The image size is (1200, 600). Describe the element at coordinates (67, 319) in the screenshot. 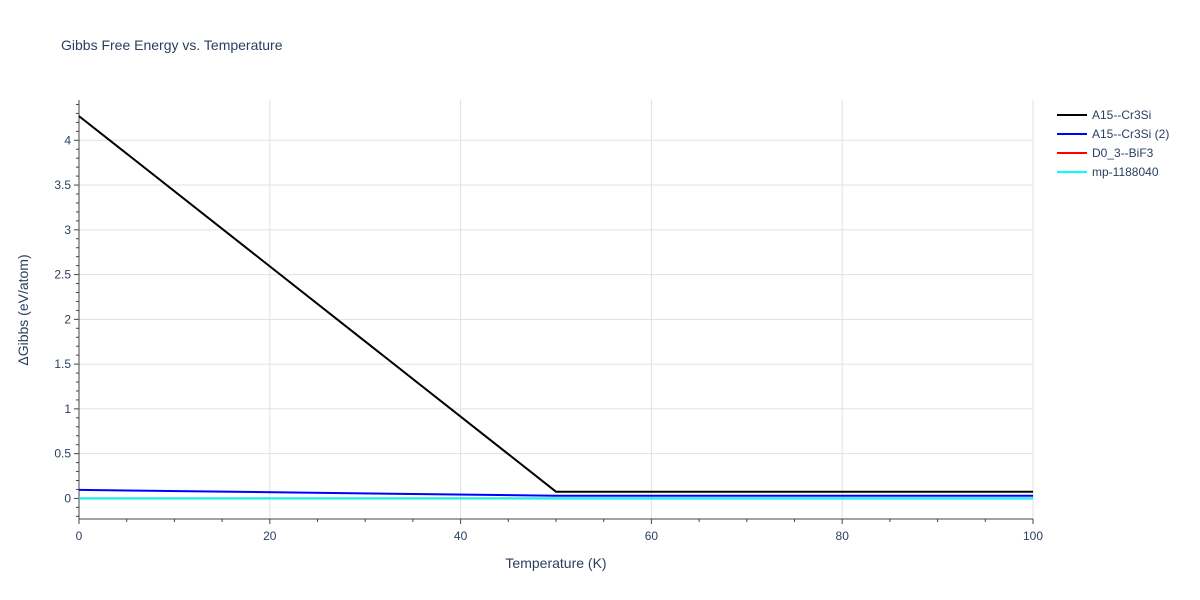

I see `y-tick-label: 2` at that location.